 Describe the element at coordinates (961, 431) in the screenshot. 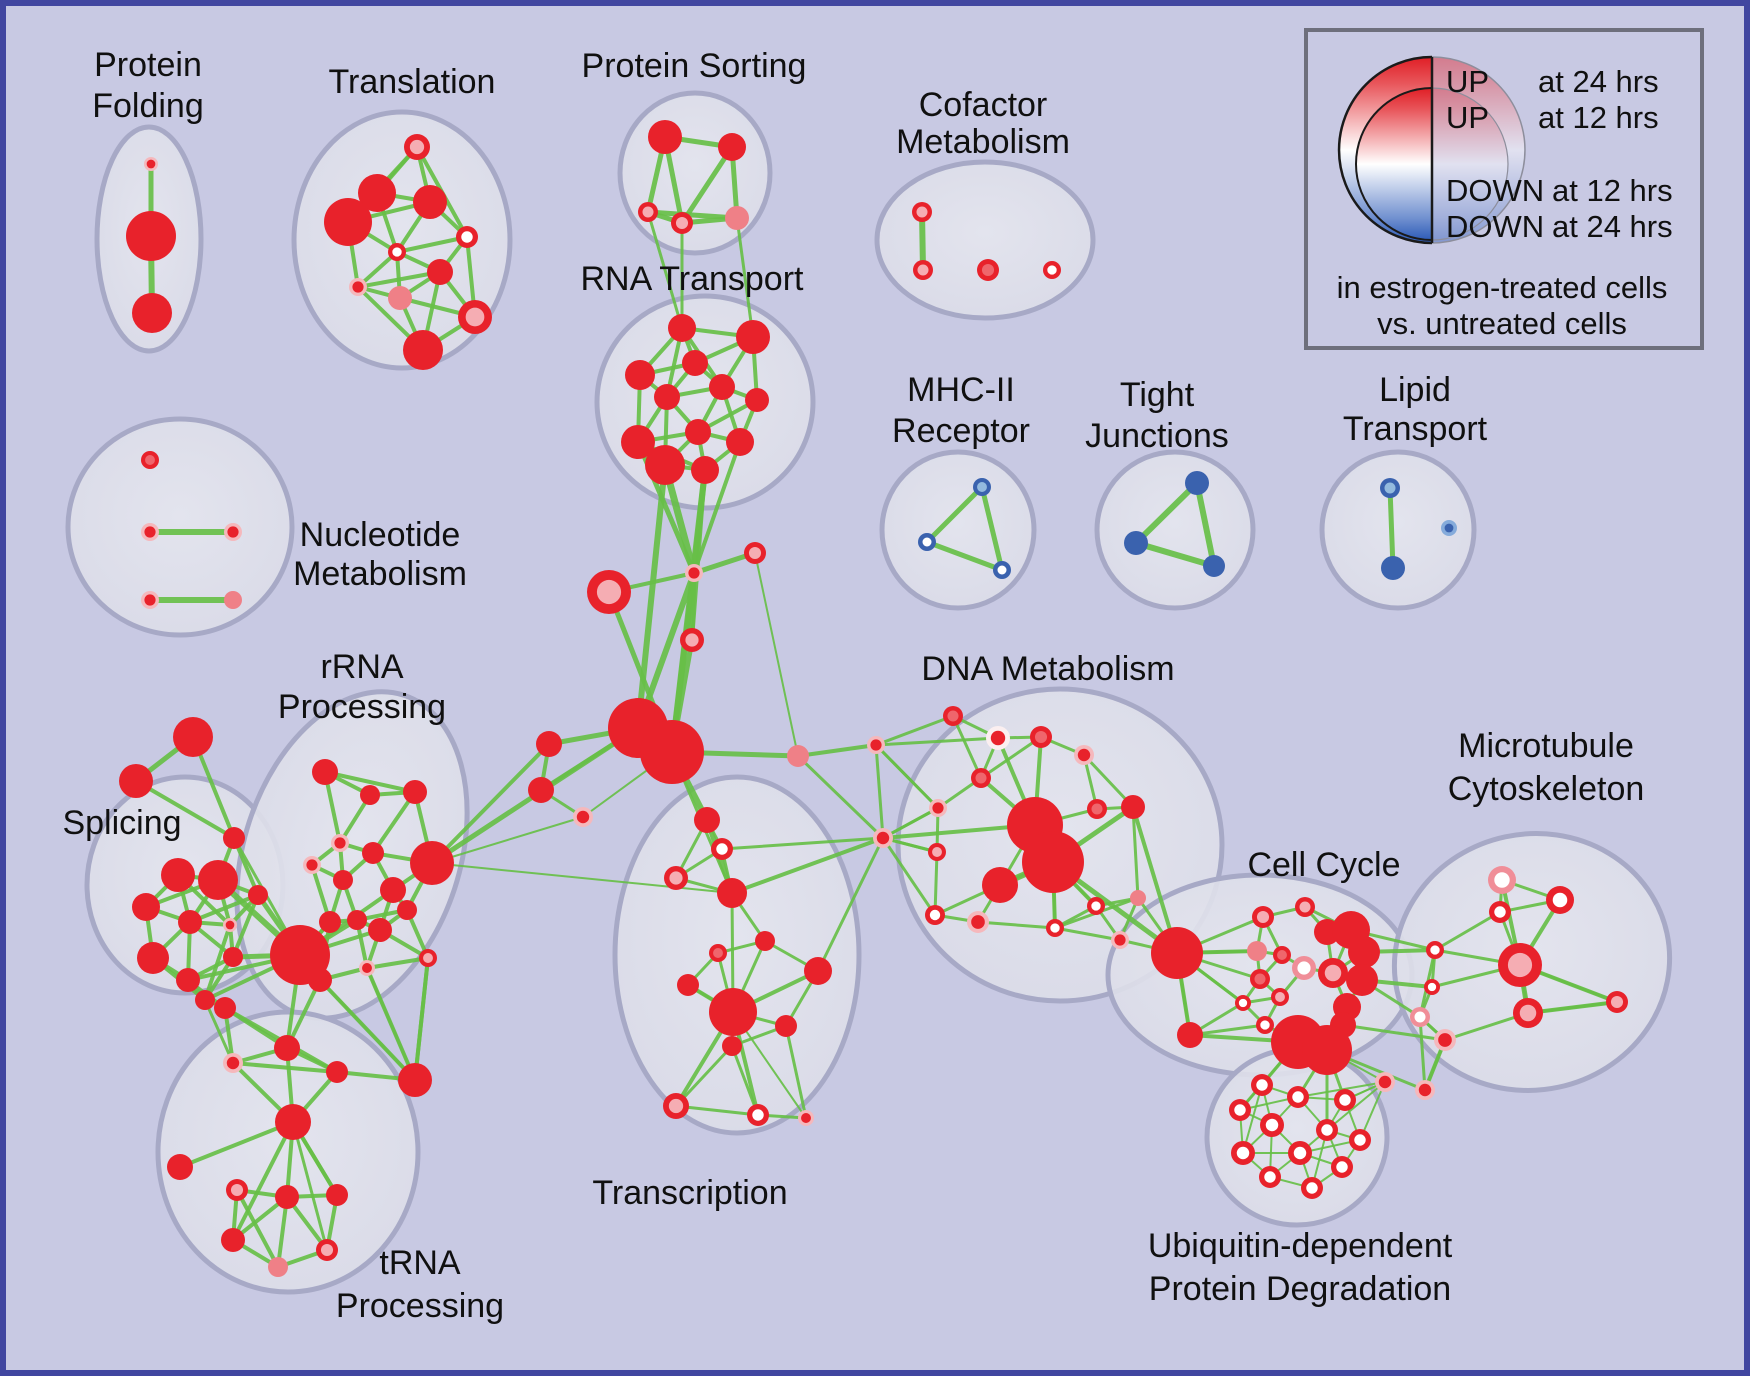

I see `cluster-label-mh: Receptor` at that location.